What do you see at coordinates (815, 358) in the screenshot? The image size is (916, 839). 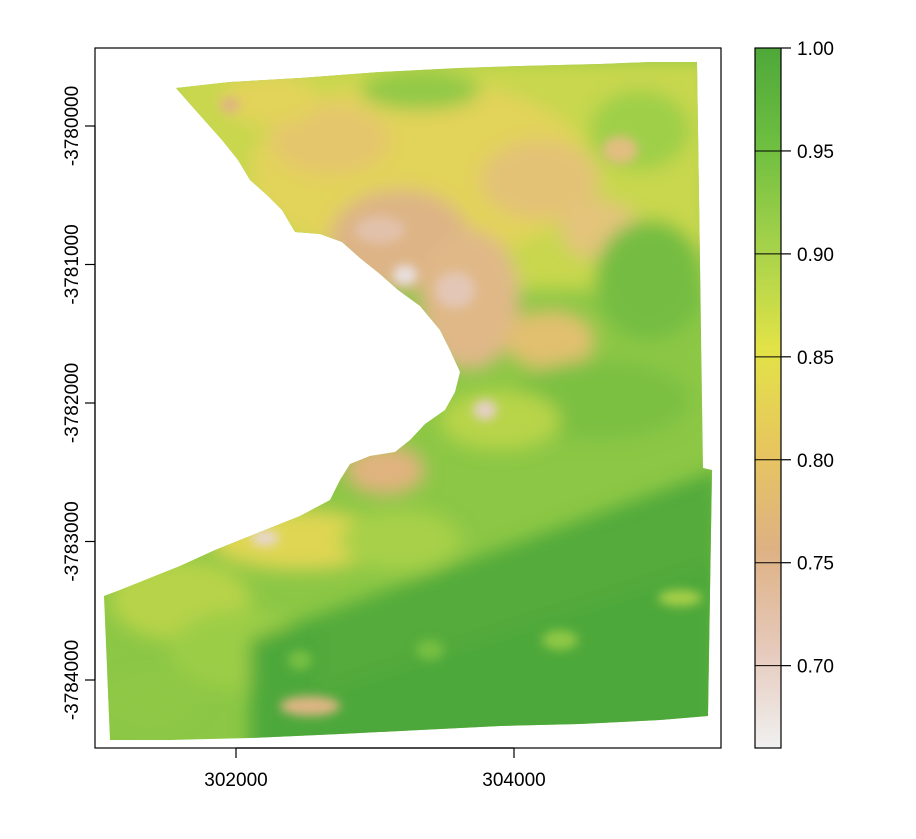 I see `colorbar-tick-label: 0.85` at bounding box center [815, 358].